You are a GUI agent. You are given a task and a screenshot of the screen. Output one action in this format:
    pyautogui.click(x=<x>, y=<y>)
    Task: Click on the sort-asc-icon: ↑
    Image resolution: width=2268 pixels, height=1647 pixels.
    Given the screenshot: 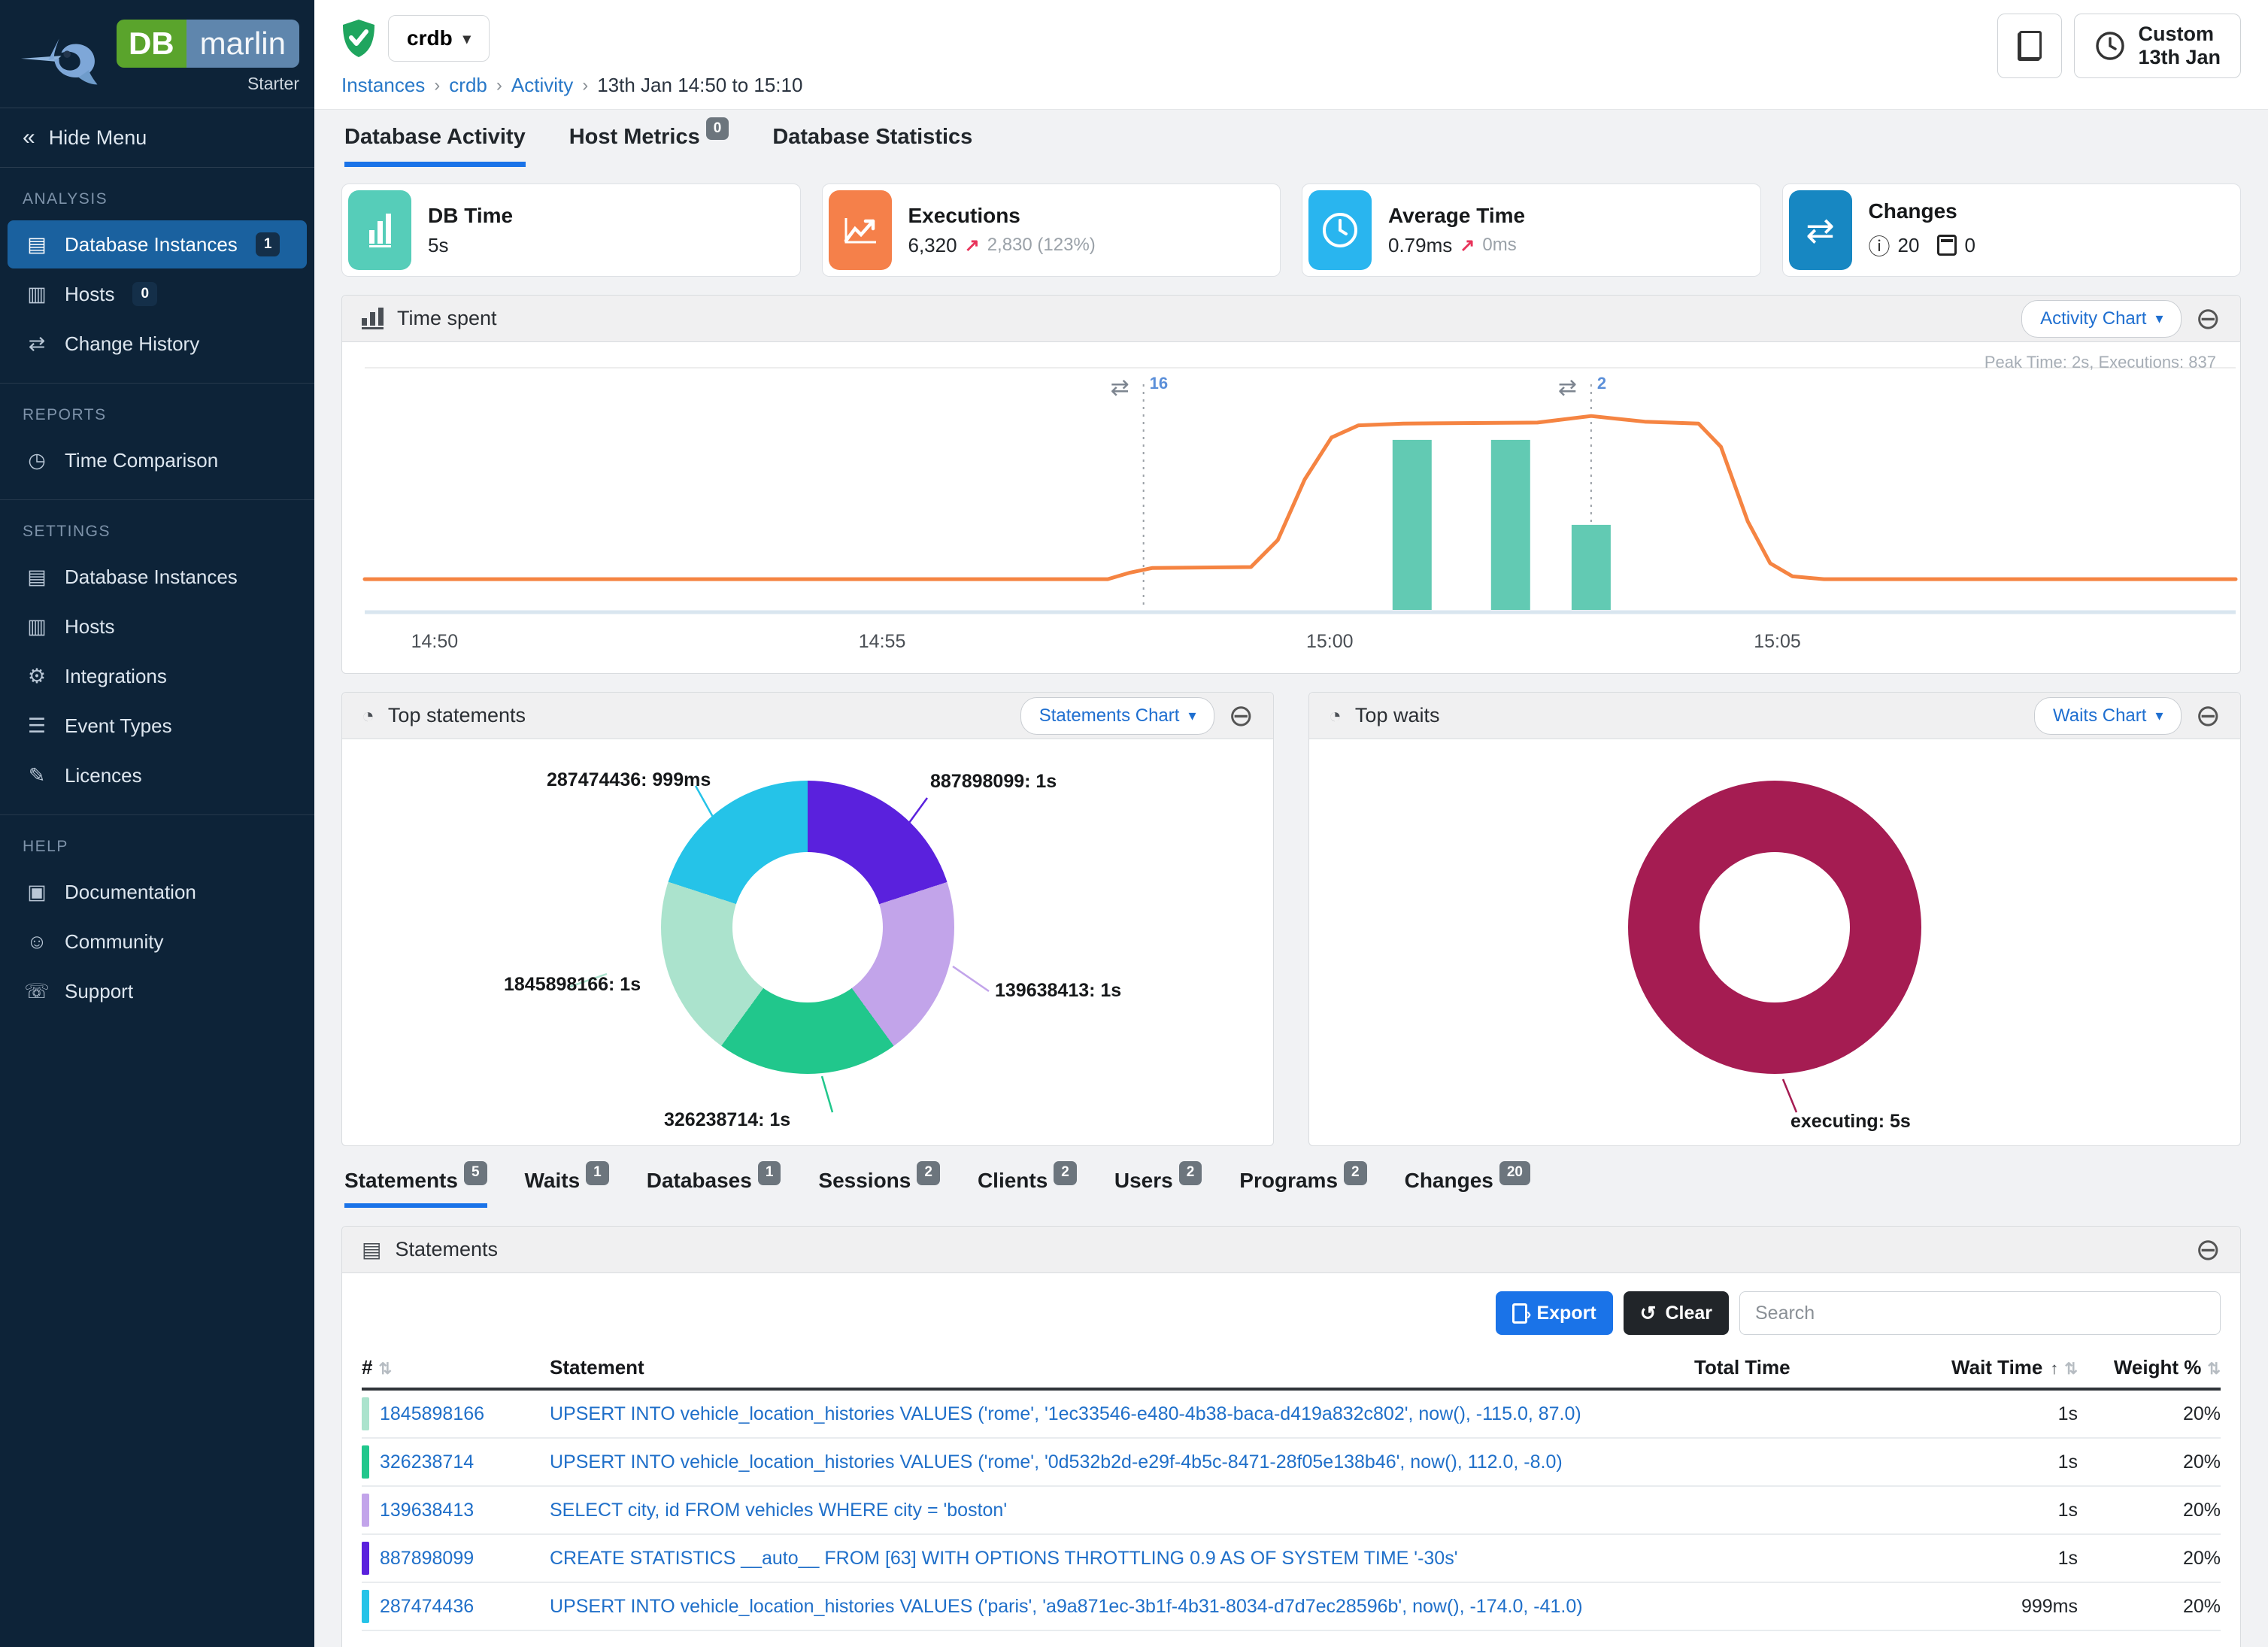 What is the action you would take?
    pyautogui.click(x=2054, y=1368)
    